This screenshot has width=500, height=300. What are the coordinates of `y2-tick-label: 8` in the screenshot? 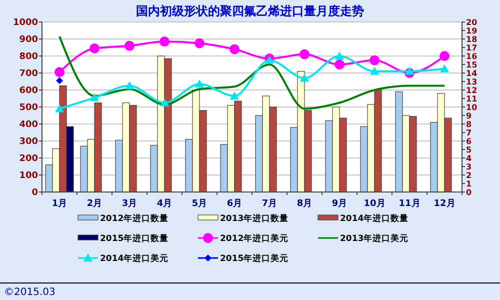 It's located at (469, 124).